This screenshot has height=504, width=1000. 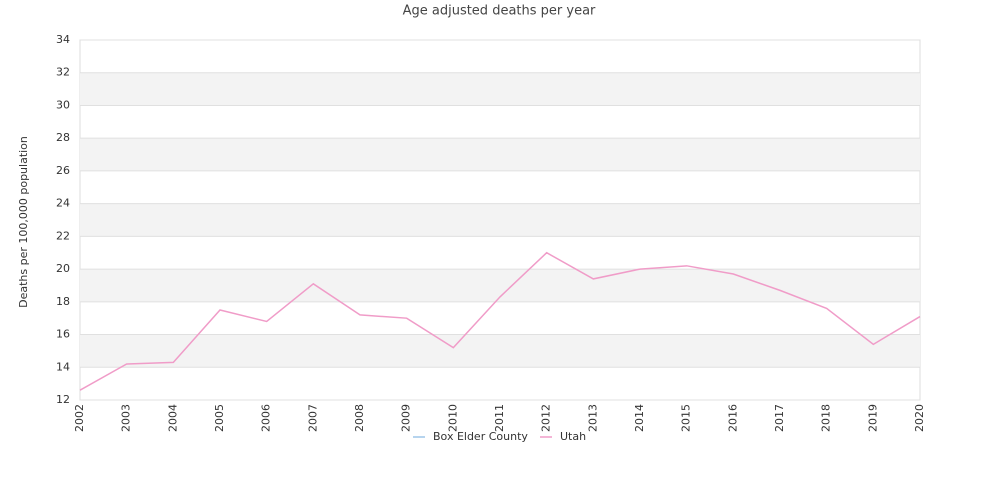 What do you see at coordinates (872, 418) in the screenshot?
I see `x-tick-label: 2019` at bounding box center [872, 418].